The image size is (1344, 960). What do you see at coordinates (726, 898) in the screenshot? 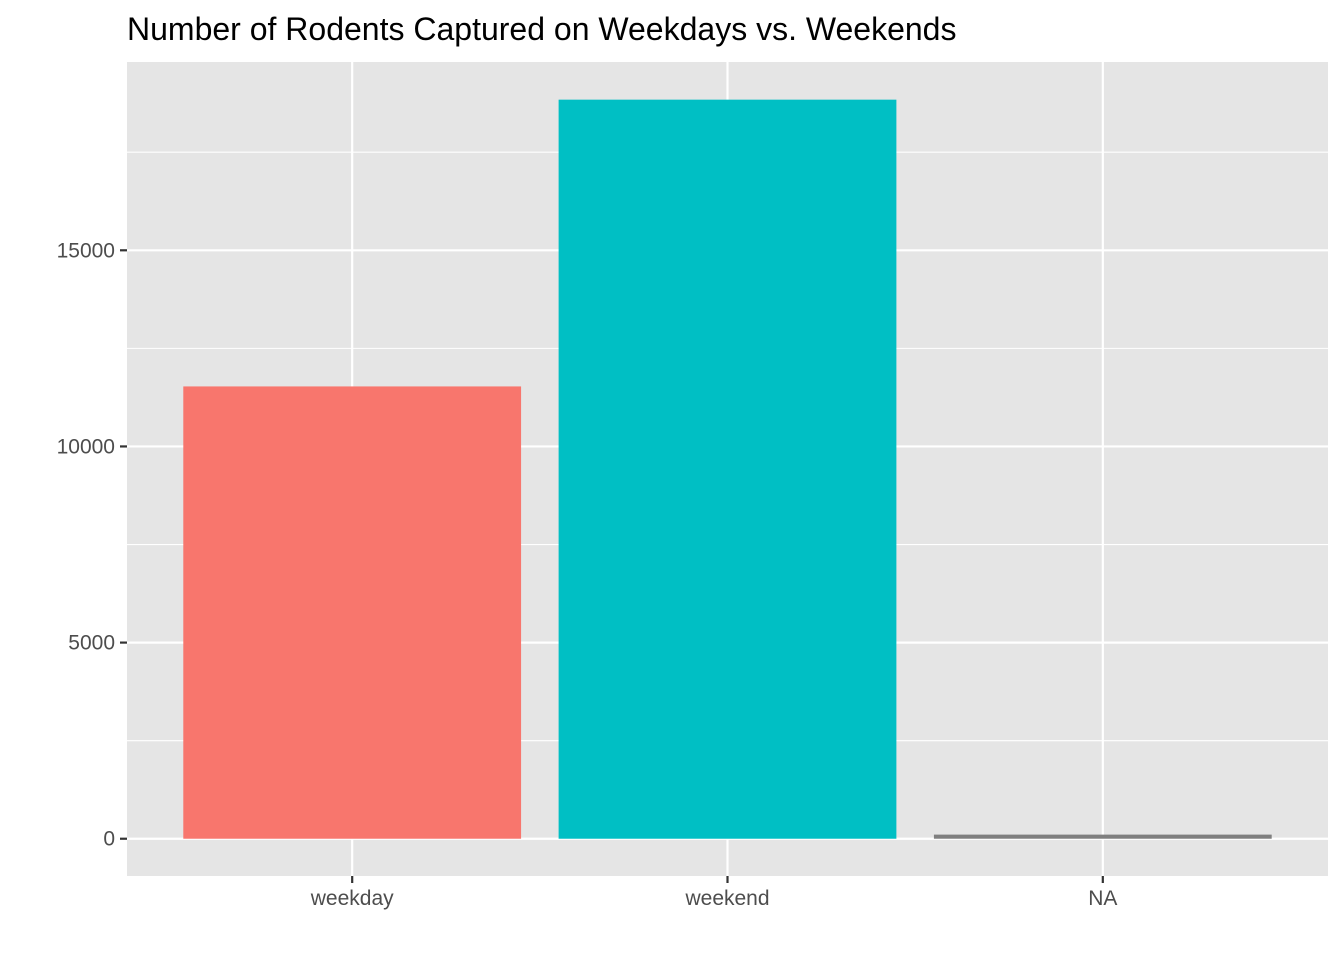
I see `x-tick-label: weekend` at bounding box center [726, 898].